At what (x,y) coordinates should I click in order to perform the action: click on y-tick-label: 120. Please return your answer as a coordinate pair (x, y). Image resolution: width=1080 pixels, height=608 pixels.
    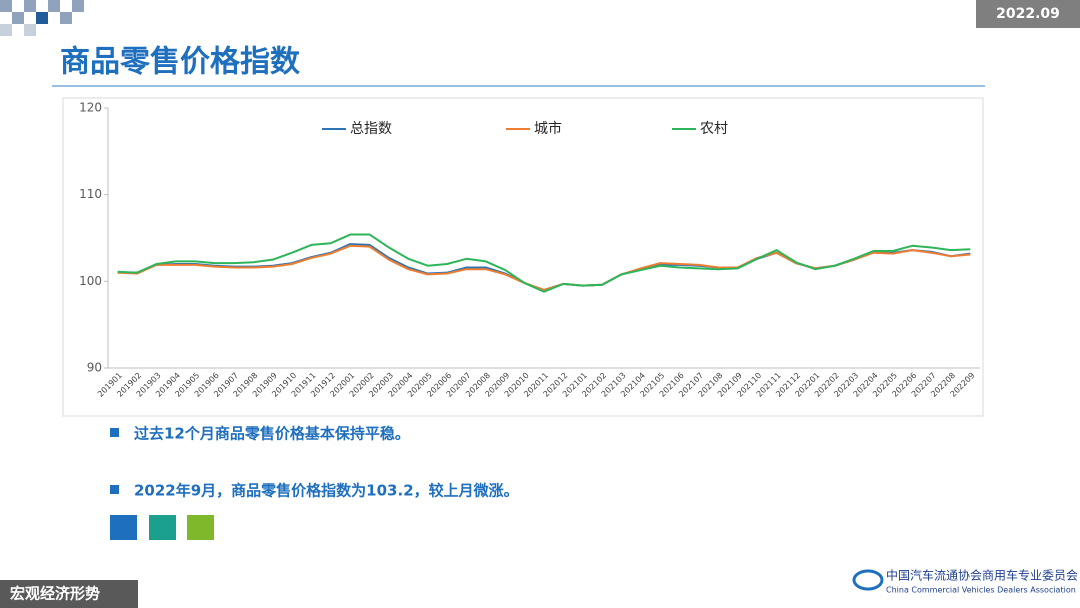
    Looking at the image, I should click on (90, 108).